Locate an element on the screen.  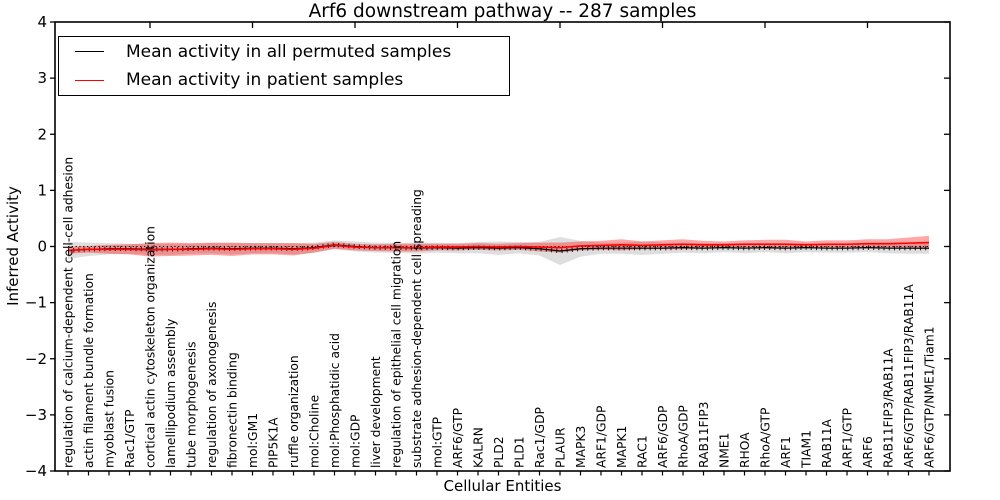
legend-entry-permuted: Mean activity in all permuted samples is located at coordinates (284, 52).